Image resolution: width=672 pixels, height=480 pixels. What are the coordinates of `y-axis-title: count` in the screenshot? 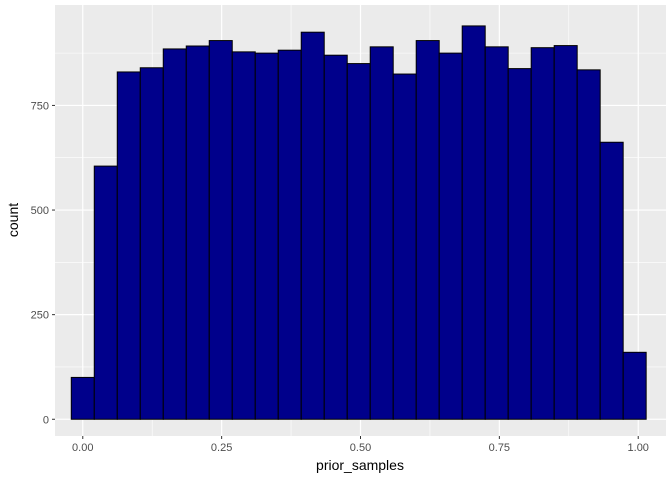 It's located at (13, 220).